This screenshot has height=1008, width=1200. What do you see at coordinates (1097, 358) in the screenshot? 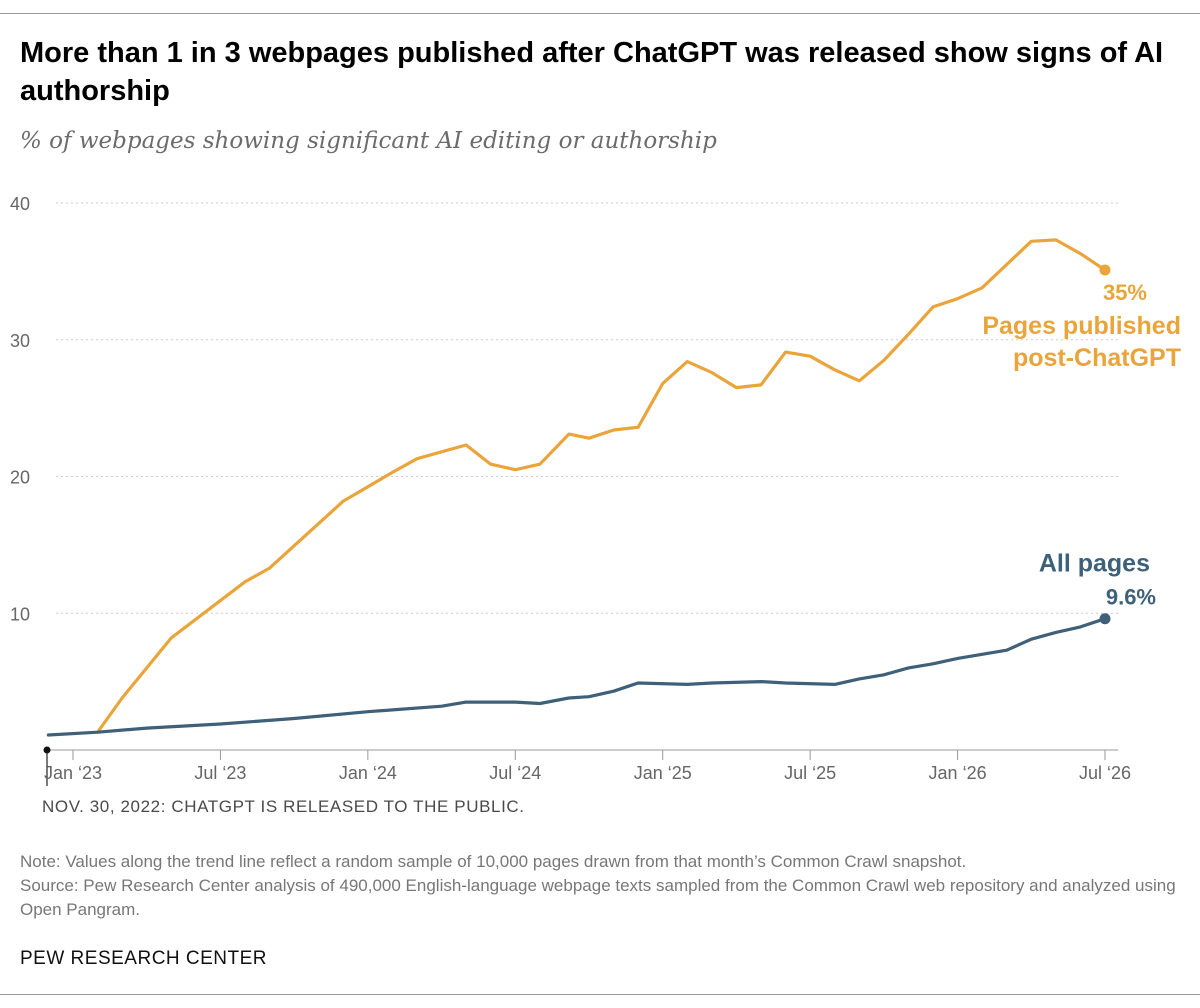
I see `post-chatgpt-series-label: post-ChatGPT` at bounding box center [1097, 358].